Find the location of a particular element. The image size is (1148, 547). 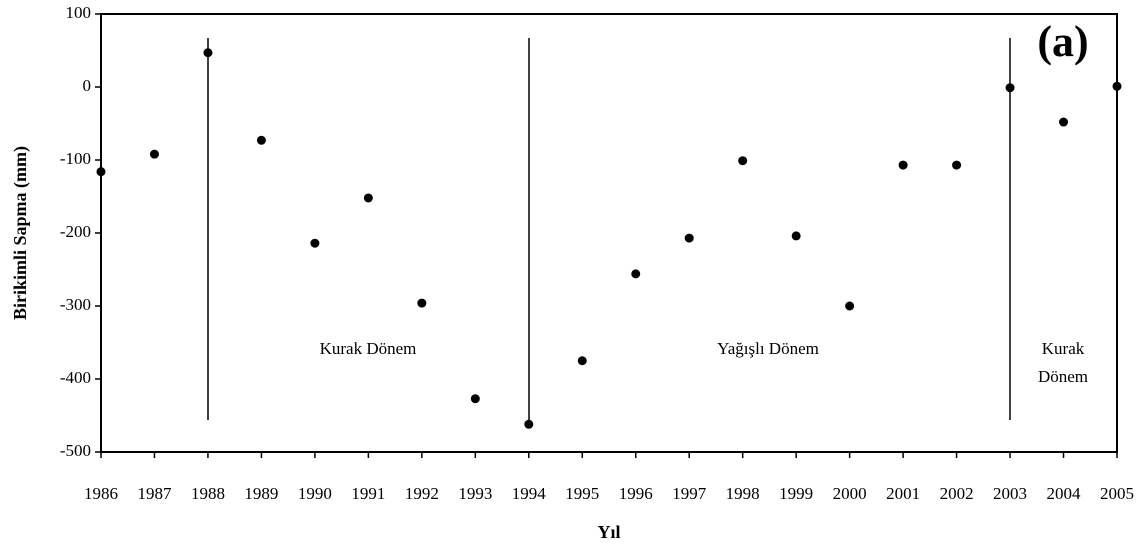

annotation: Kurak is located at coordinates (1063, 348).